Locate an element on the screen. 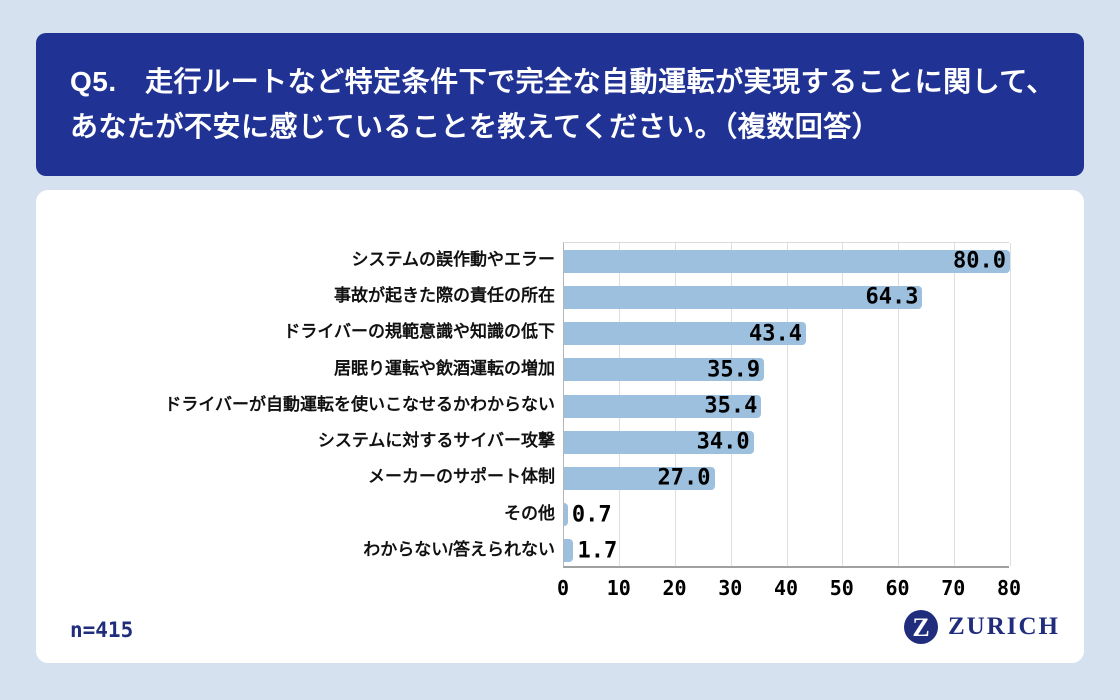 Image resolution: width=1120 pixels, height=700 pixels. bar-value-label: 34.0 is located at coordinates (723, 442).